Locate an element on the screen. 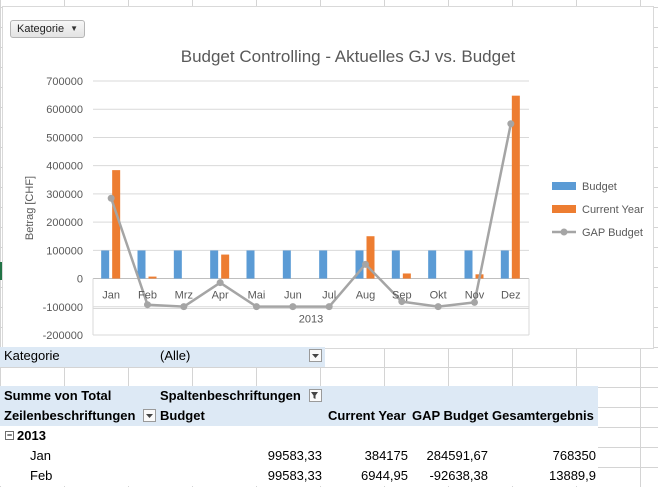  y-tick-label: -200000 is located at coordinates (63, 336).